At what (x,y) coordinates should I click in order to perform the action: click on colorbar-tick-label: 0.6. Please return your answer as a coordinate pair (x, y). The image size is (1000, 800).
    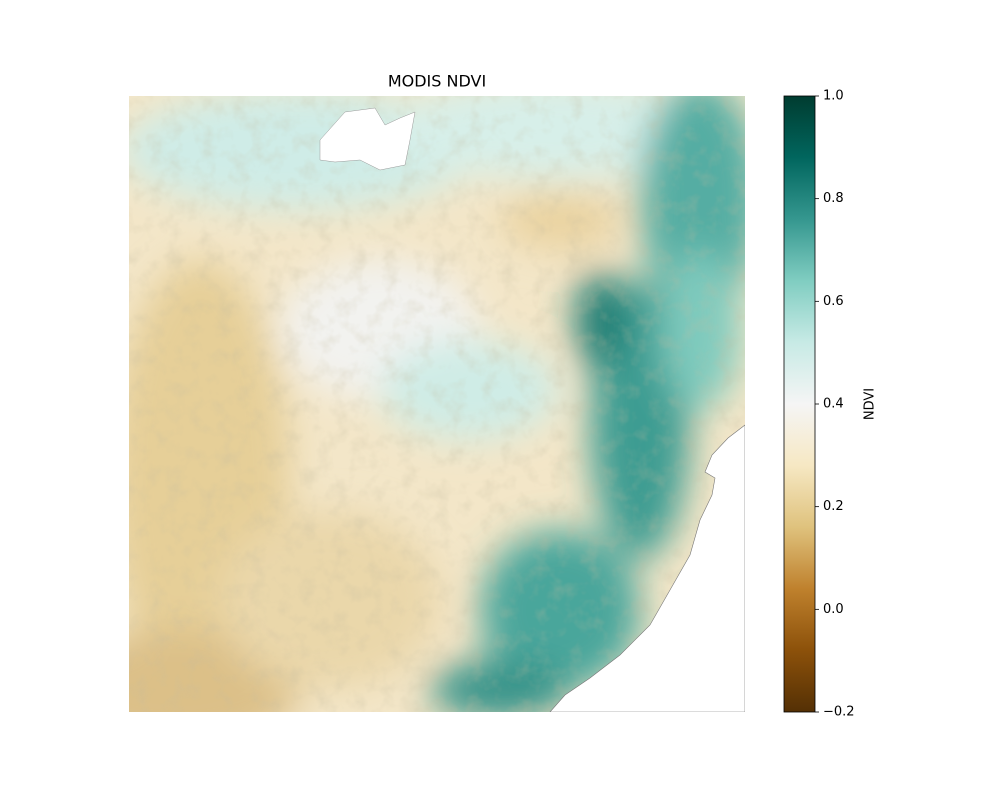
    Looking at the image, I should click on (833, 301).